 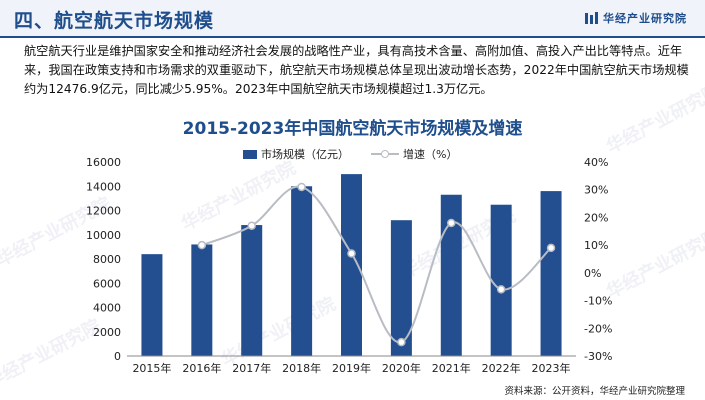 I want to click on legend-item-line: 增速（%）, so click(x=414, y=154).